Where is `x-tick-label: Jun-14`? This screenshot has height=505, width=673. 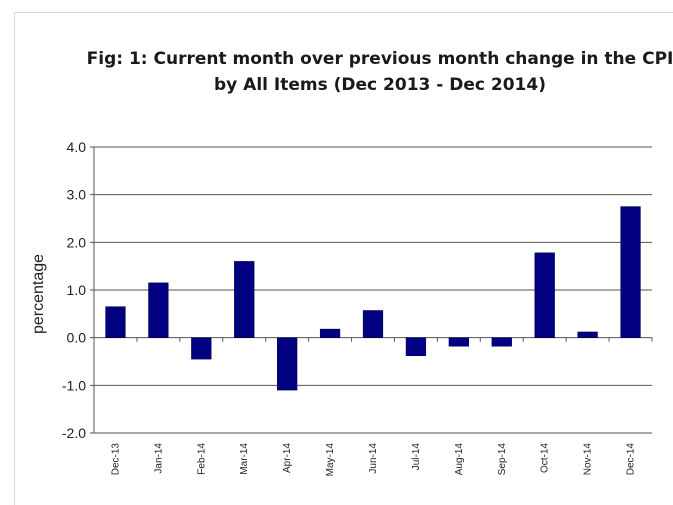 x-tick-label: Jun-14 is located at coordinates (373, 458).